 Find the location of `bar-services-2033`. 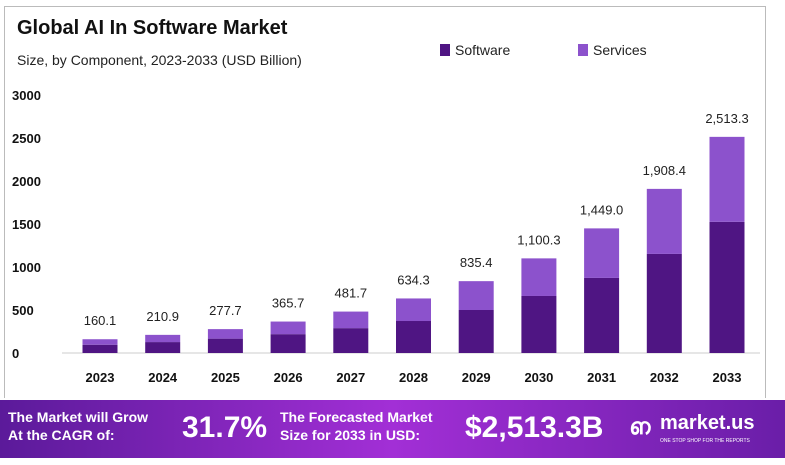

bar-services-2033 is located at coordinates (727, 179).